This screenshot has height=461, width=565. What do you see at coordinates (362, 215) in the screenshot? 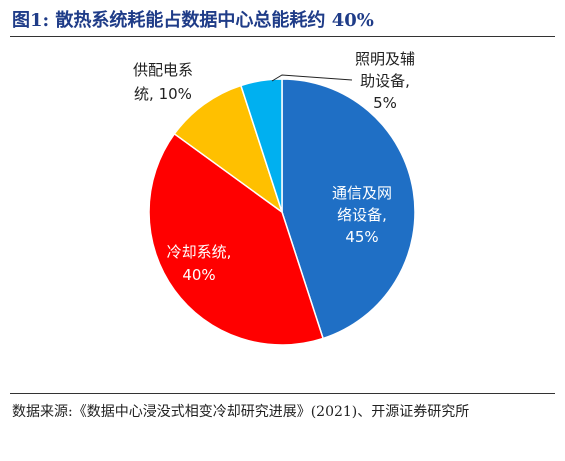
I see `pie-label-network-equipment: 通信及网络设备, 45%` at bounding box center [362, 215].